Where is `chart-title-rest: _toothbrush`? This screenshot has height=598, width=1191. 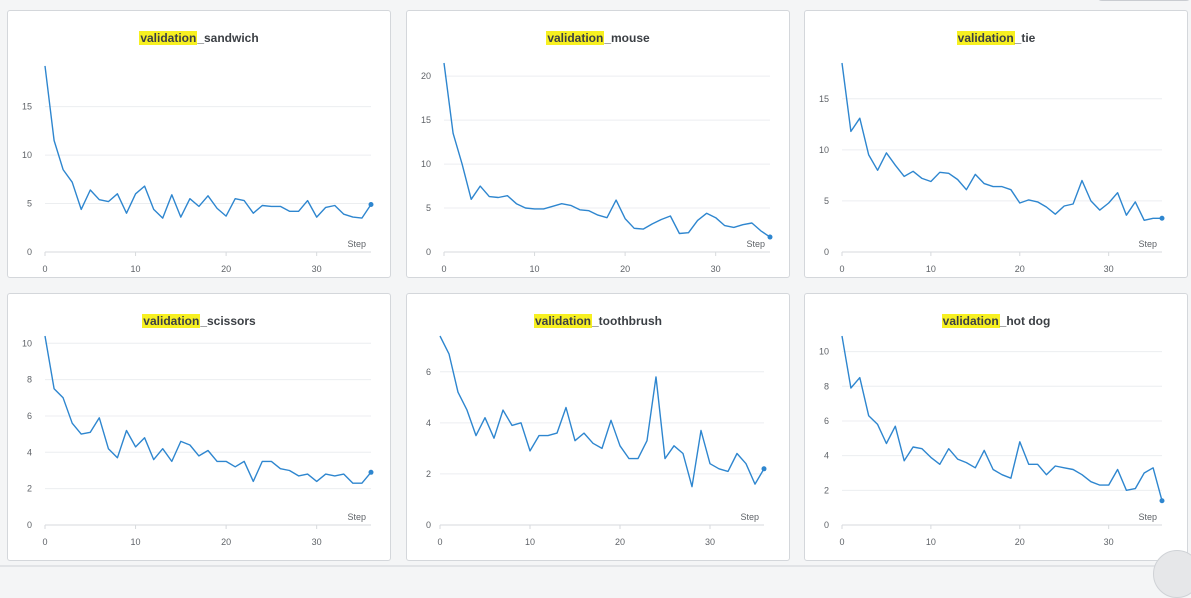 chart-title-rest: _toothbrush is located at coordinates (627, 321).